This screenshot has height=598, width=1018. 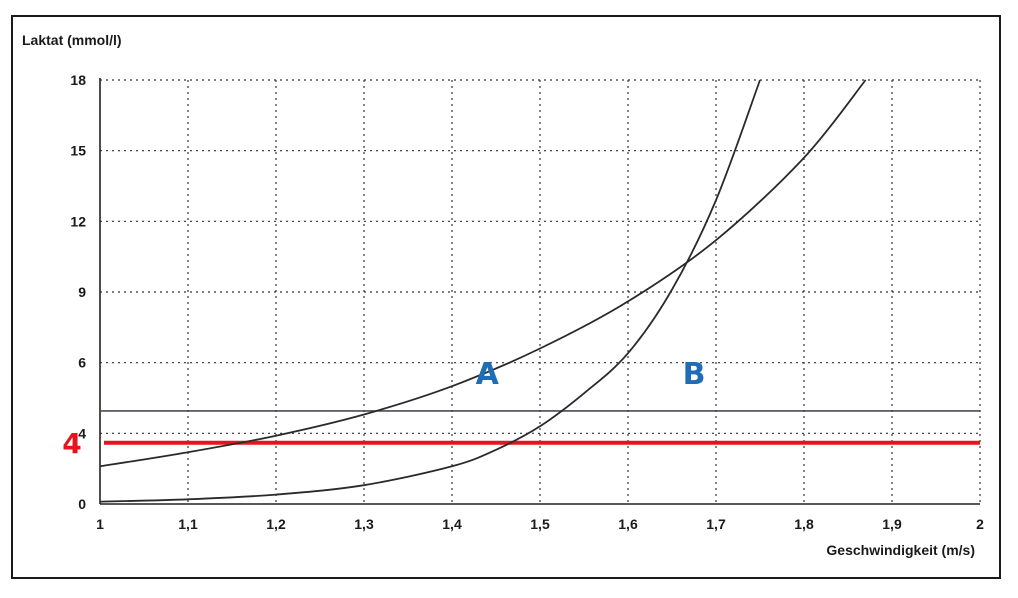 What do you see at coordinates (100, 524) in the screenshot?
I see `x-tick-1: 1` at bounding box center [100, 524].